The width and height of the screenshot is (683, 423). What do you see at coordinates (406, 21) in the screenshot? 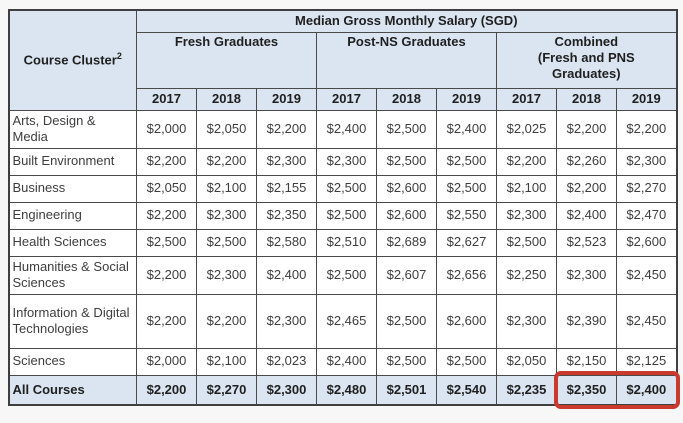
I see `table-title: Median Gross Monthly Salary (SGD)` at bounding box center [406, 21].